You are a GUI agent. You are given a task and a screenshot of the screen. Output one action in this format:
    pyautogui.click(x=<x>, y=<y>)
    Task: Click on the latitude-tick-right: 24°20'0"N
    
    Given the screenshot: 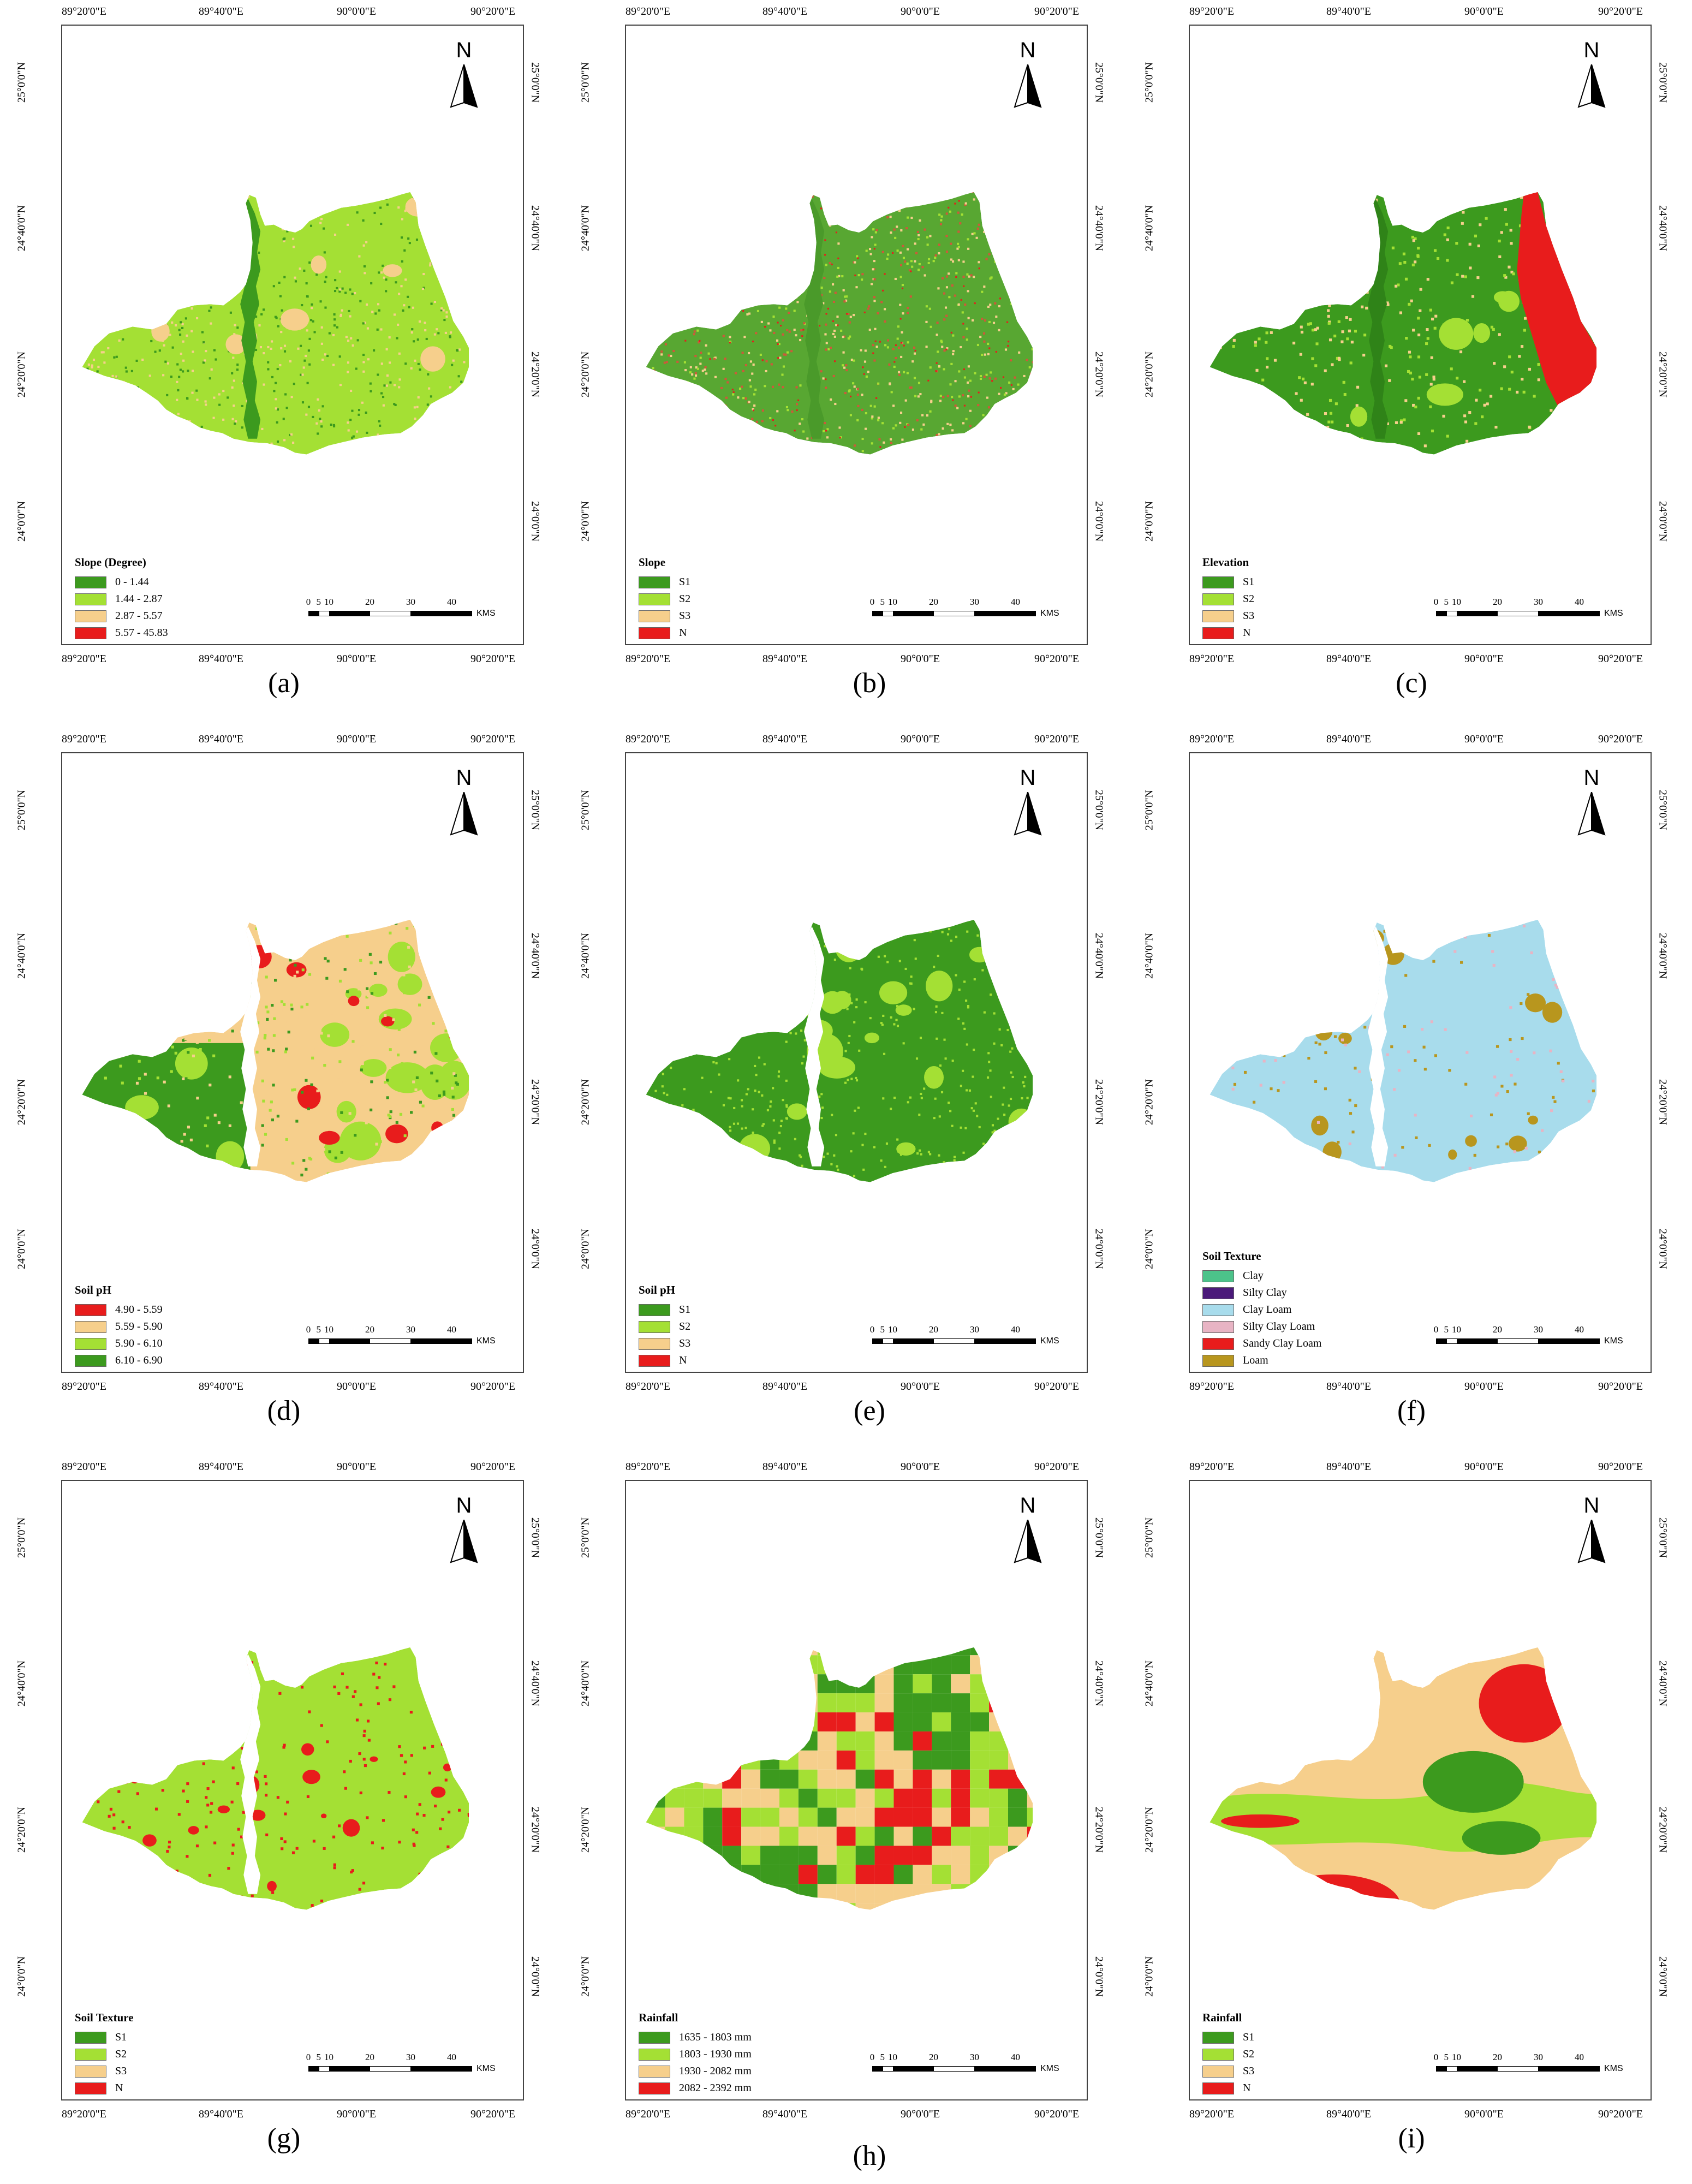 What is the action you would take?
    pyautogui.click(x=1663, y=375)
    